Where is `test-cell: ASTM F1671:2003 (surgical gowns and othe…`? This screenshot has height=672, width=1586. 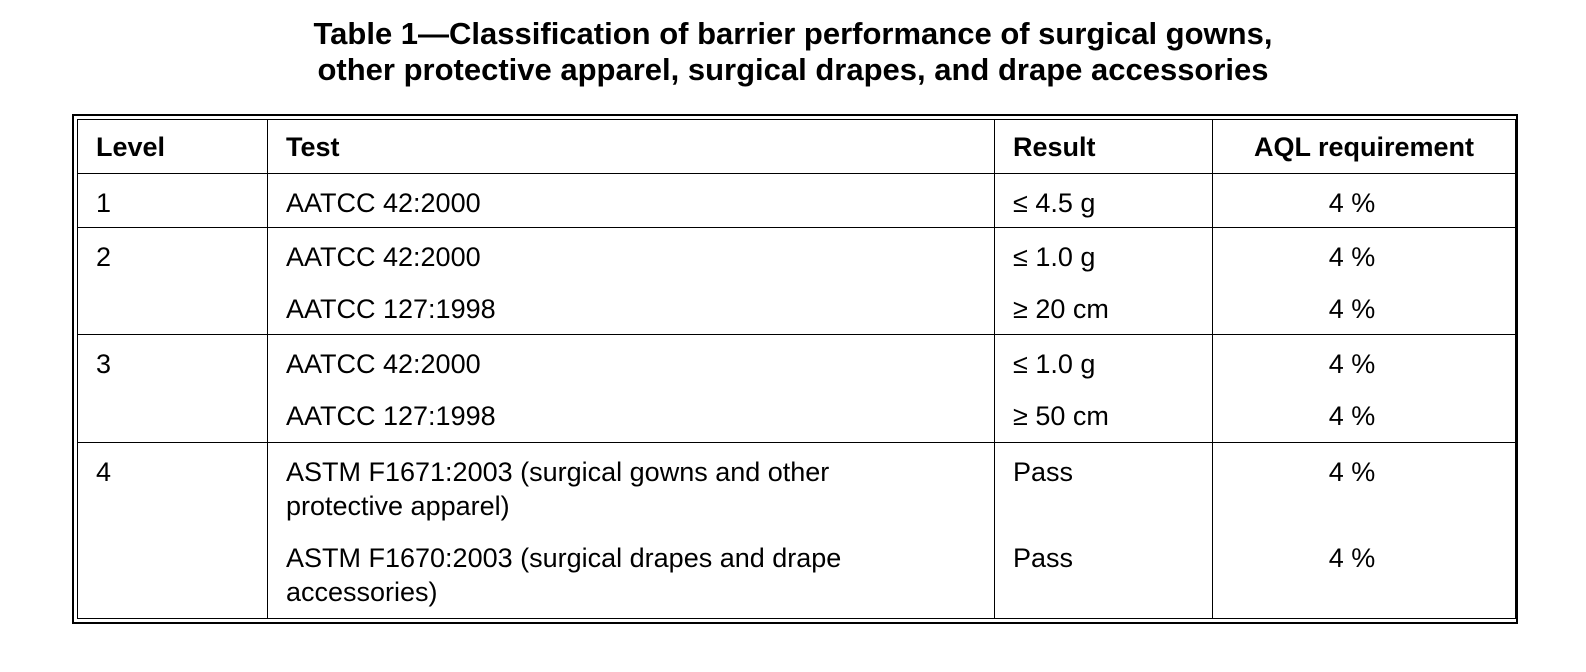
test-cell: ASTM F1671:2003 (surgical gowns and othe… is located at coordinates (631, 530).